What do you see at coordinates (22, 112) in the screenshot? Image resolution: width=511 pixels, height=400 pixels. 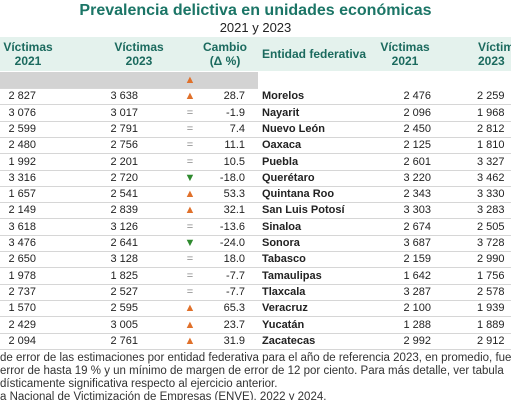 I see `table-cell: 3 076` at bounding box center [22, 112].